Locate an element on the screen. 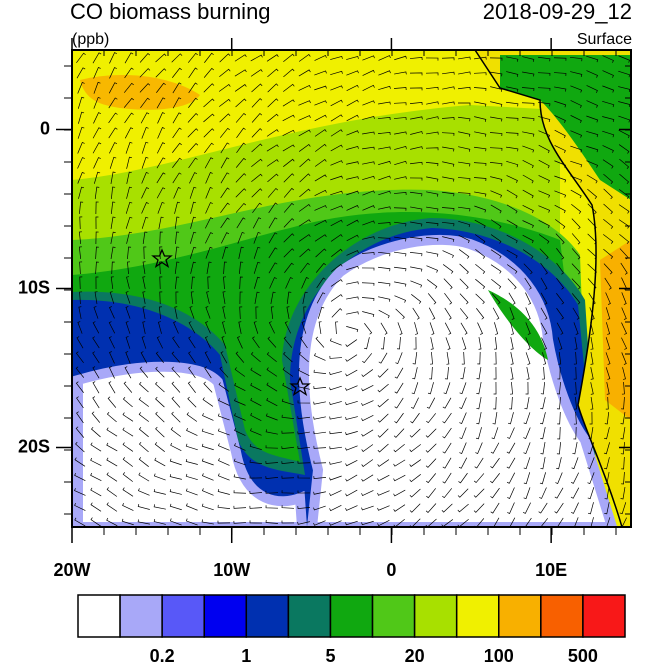 This screenshot has width=650, height=667. colorbar-box is located at coordinates (520, 616).